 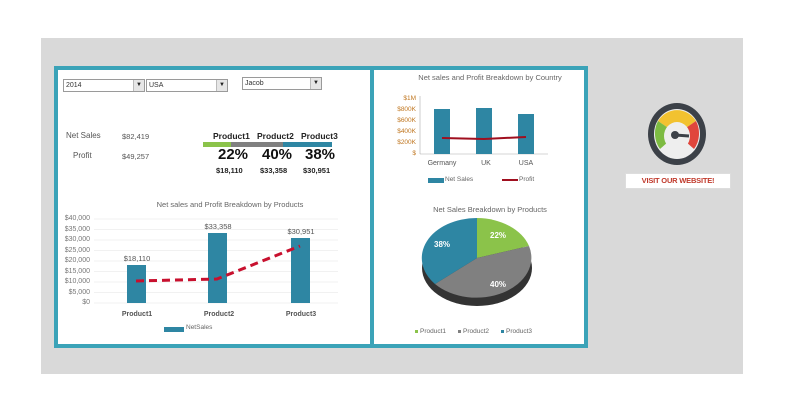 I want to click on products-chart-plot, so click(x=216, y=261).